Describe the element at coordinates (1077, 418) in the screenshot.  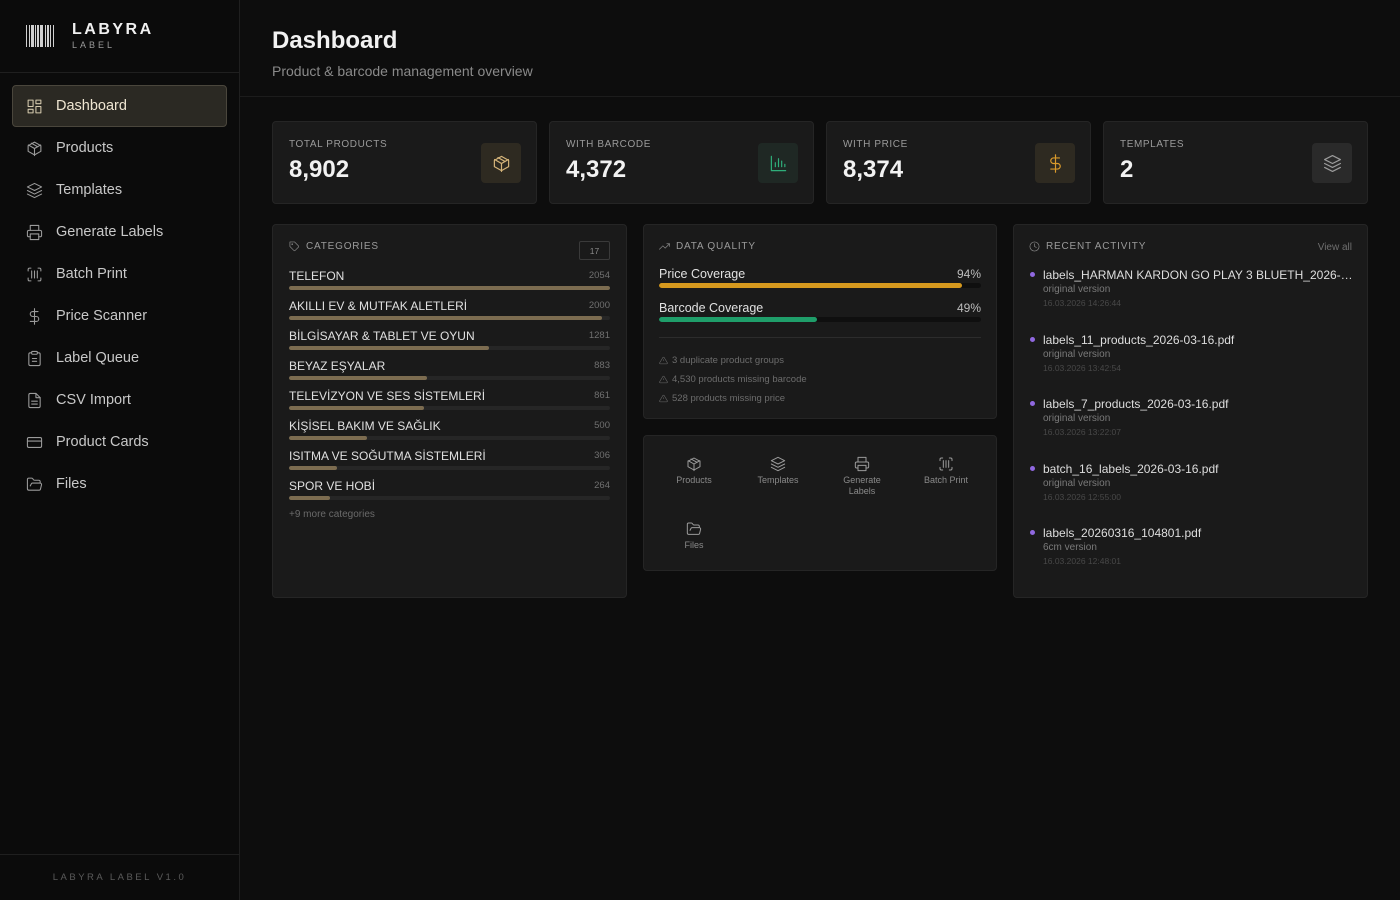
I see `activity-version: original version` at that location.